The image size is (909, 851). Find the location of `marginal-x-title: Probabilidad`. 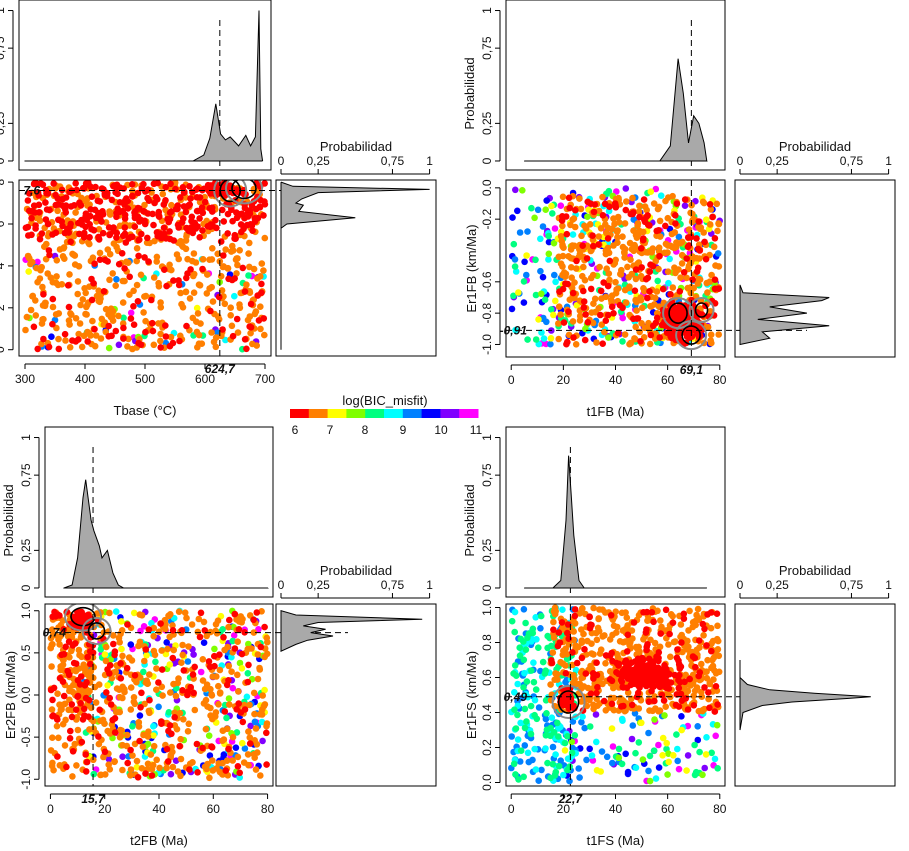

marginal-x-title: Probabilidad is located at coordinates (469, 93).